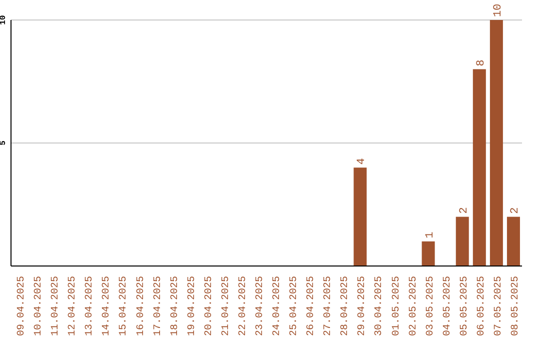 The width and height of the screenshot is (540, 340). Describe the element at coordinates (226, 306) in the screenshot. I see `x-tick-label: 21.04.2025` at that location.